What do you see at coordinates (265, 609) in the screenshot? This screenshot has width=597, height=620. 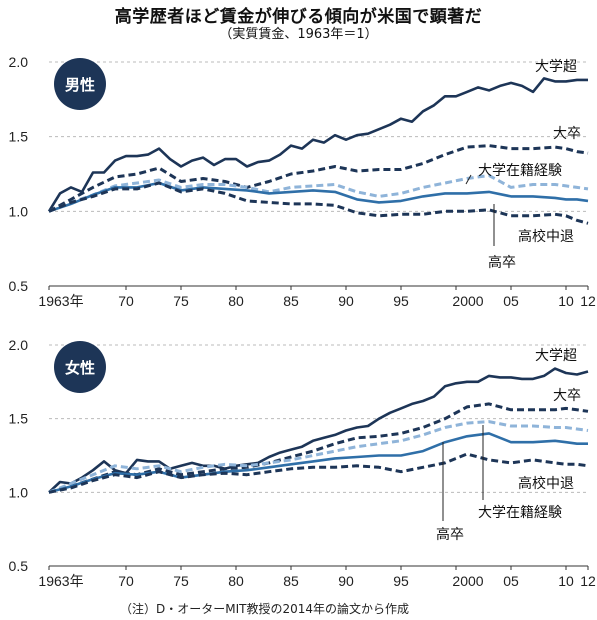 I see `source-note: （注）D・オーターMIT教授の2014年の論文から作成` at bounding box center [265, 609].